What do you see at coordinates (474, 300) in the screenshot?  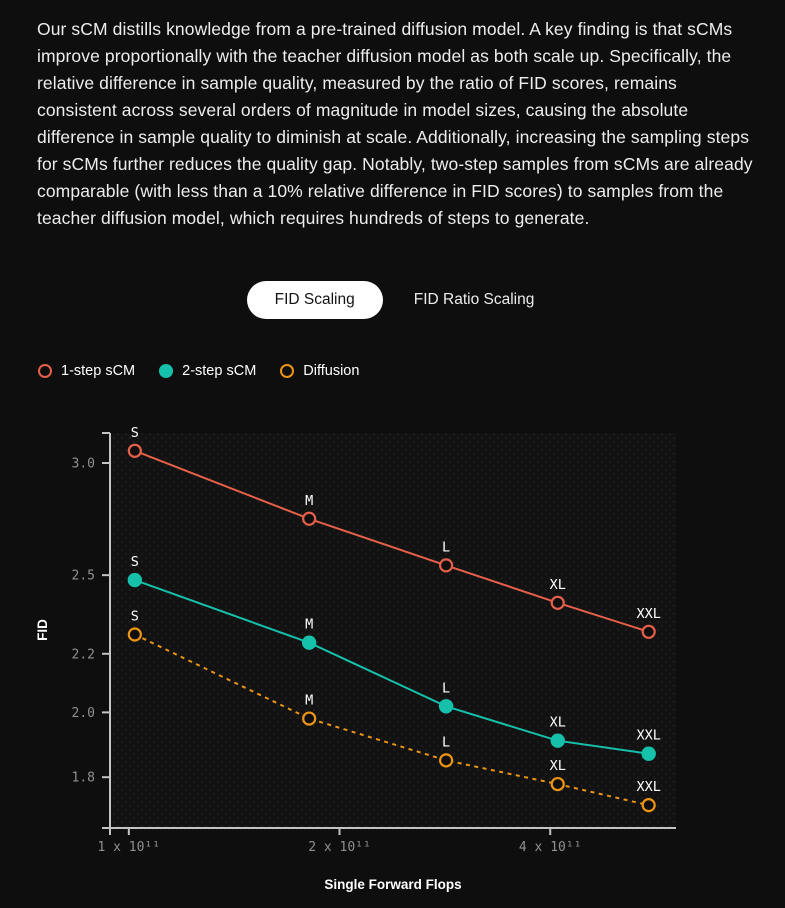 I see `tab-fid-ratio-scaling: FID Ratio Scaling` at bounding box center [474, 300].